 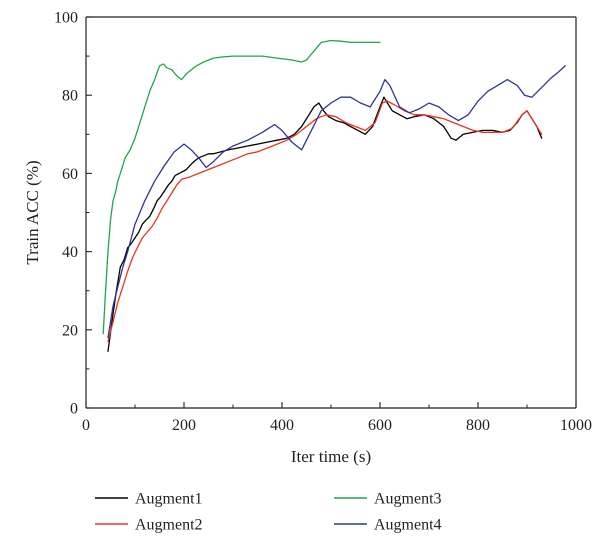 I want to click on x-tick-label: 200, so click(x=184, y=425).